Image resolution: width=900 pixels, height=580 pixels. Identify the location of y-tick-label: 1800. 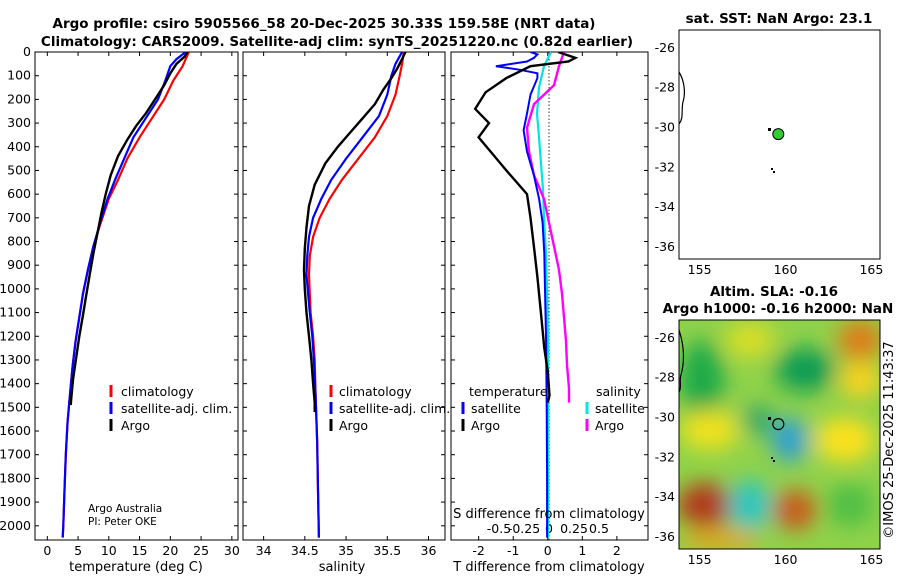
(15, 477).